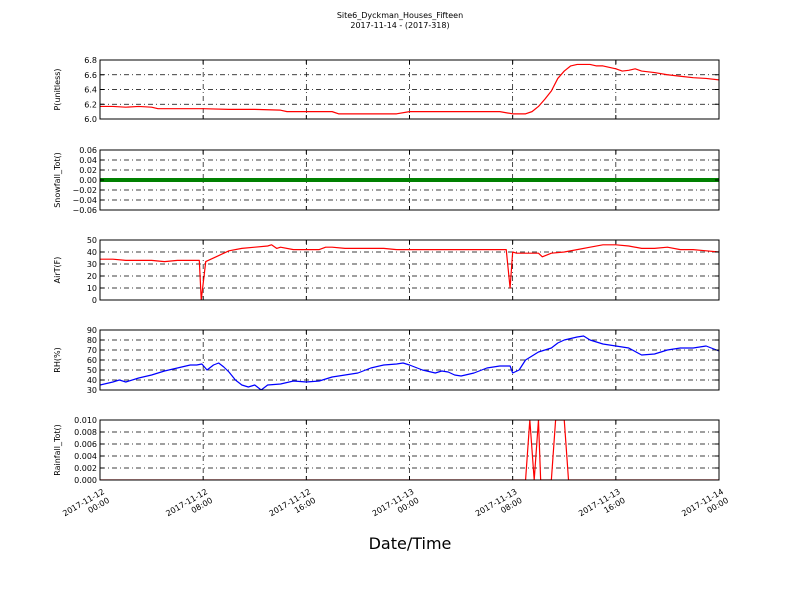 The height and width of the screenshot is (600, 800). What do you see at coordinates (90, 90) in the screenshot?
I see `p-panel-ytick-label-2: 6.4` at bounding box center [90, 90].